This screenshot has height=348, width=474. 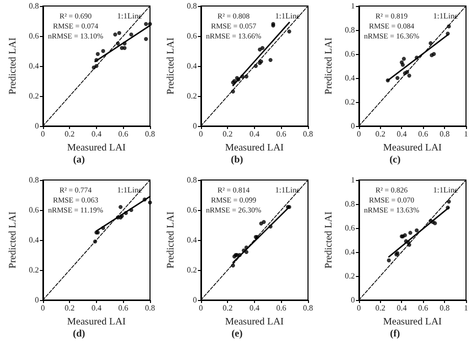 What do you see at coordinates (237, 334) in the screenshot?
I see `text: (e)` at bounding box center [237, 334].